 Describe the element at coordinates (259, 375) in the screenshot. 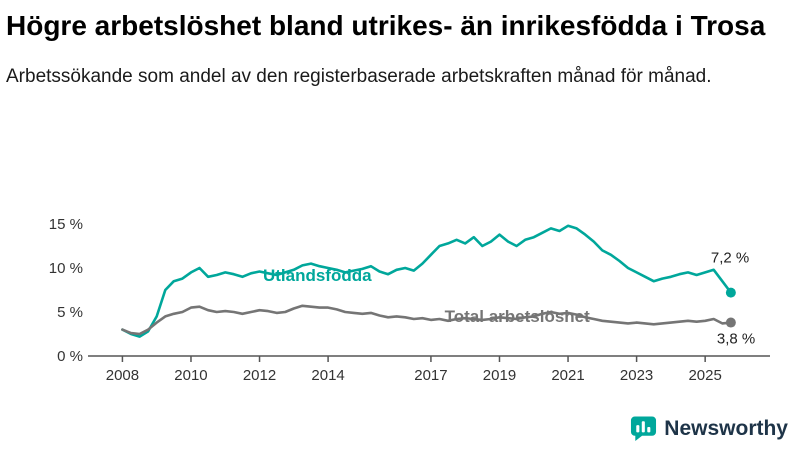

I see `x-tick-label: 2012` at that location.